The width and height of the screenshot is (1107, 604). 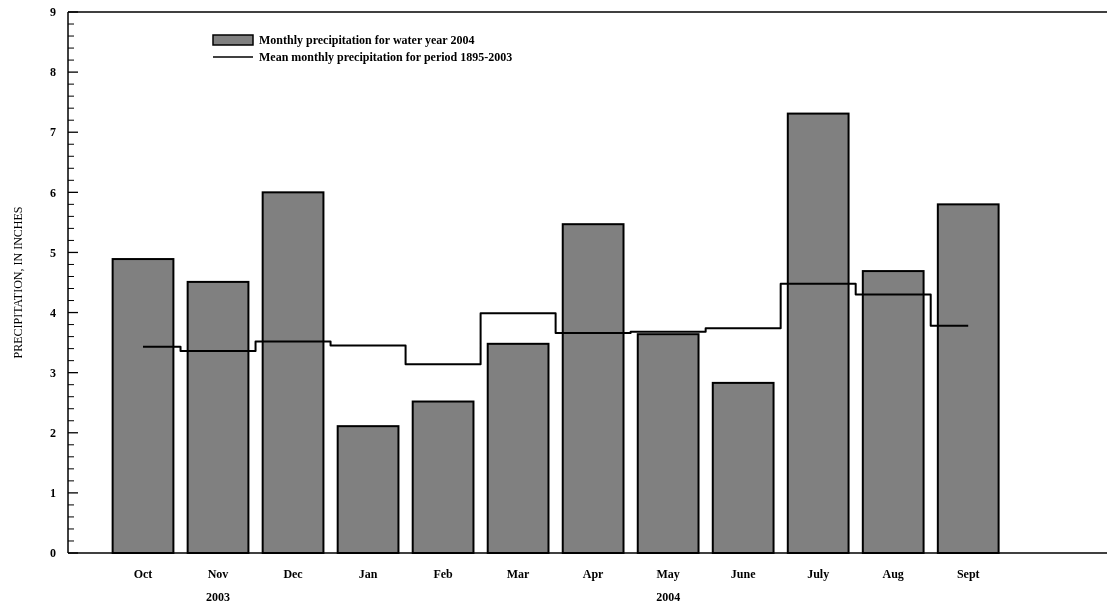 I want to click on x-tick-label: Dec, so click(x=293, y=574).